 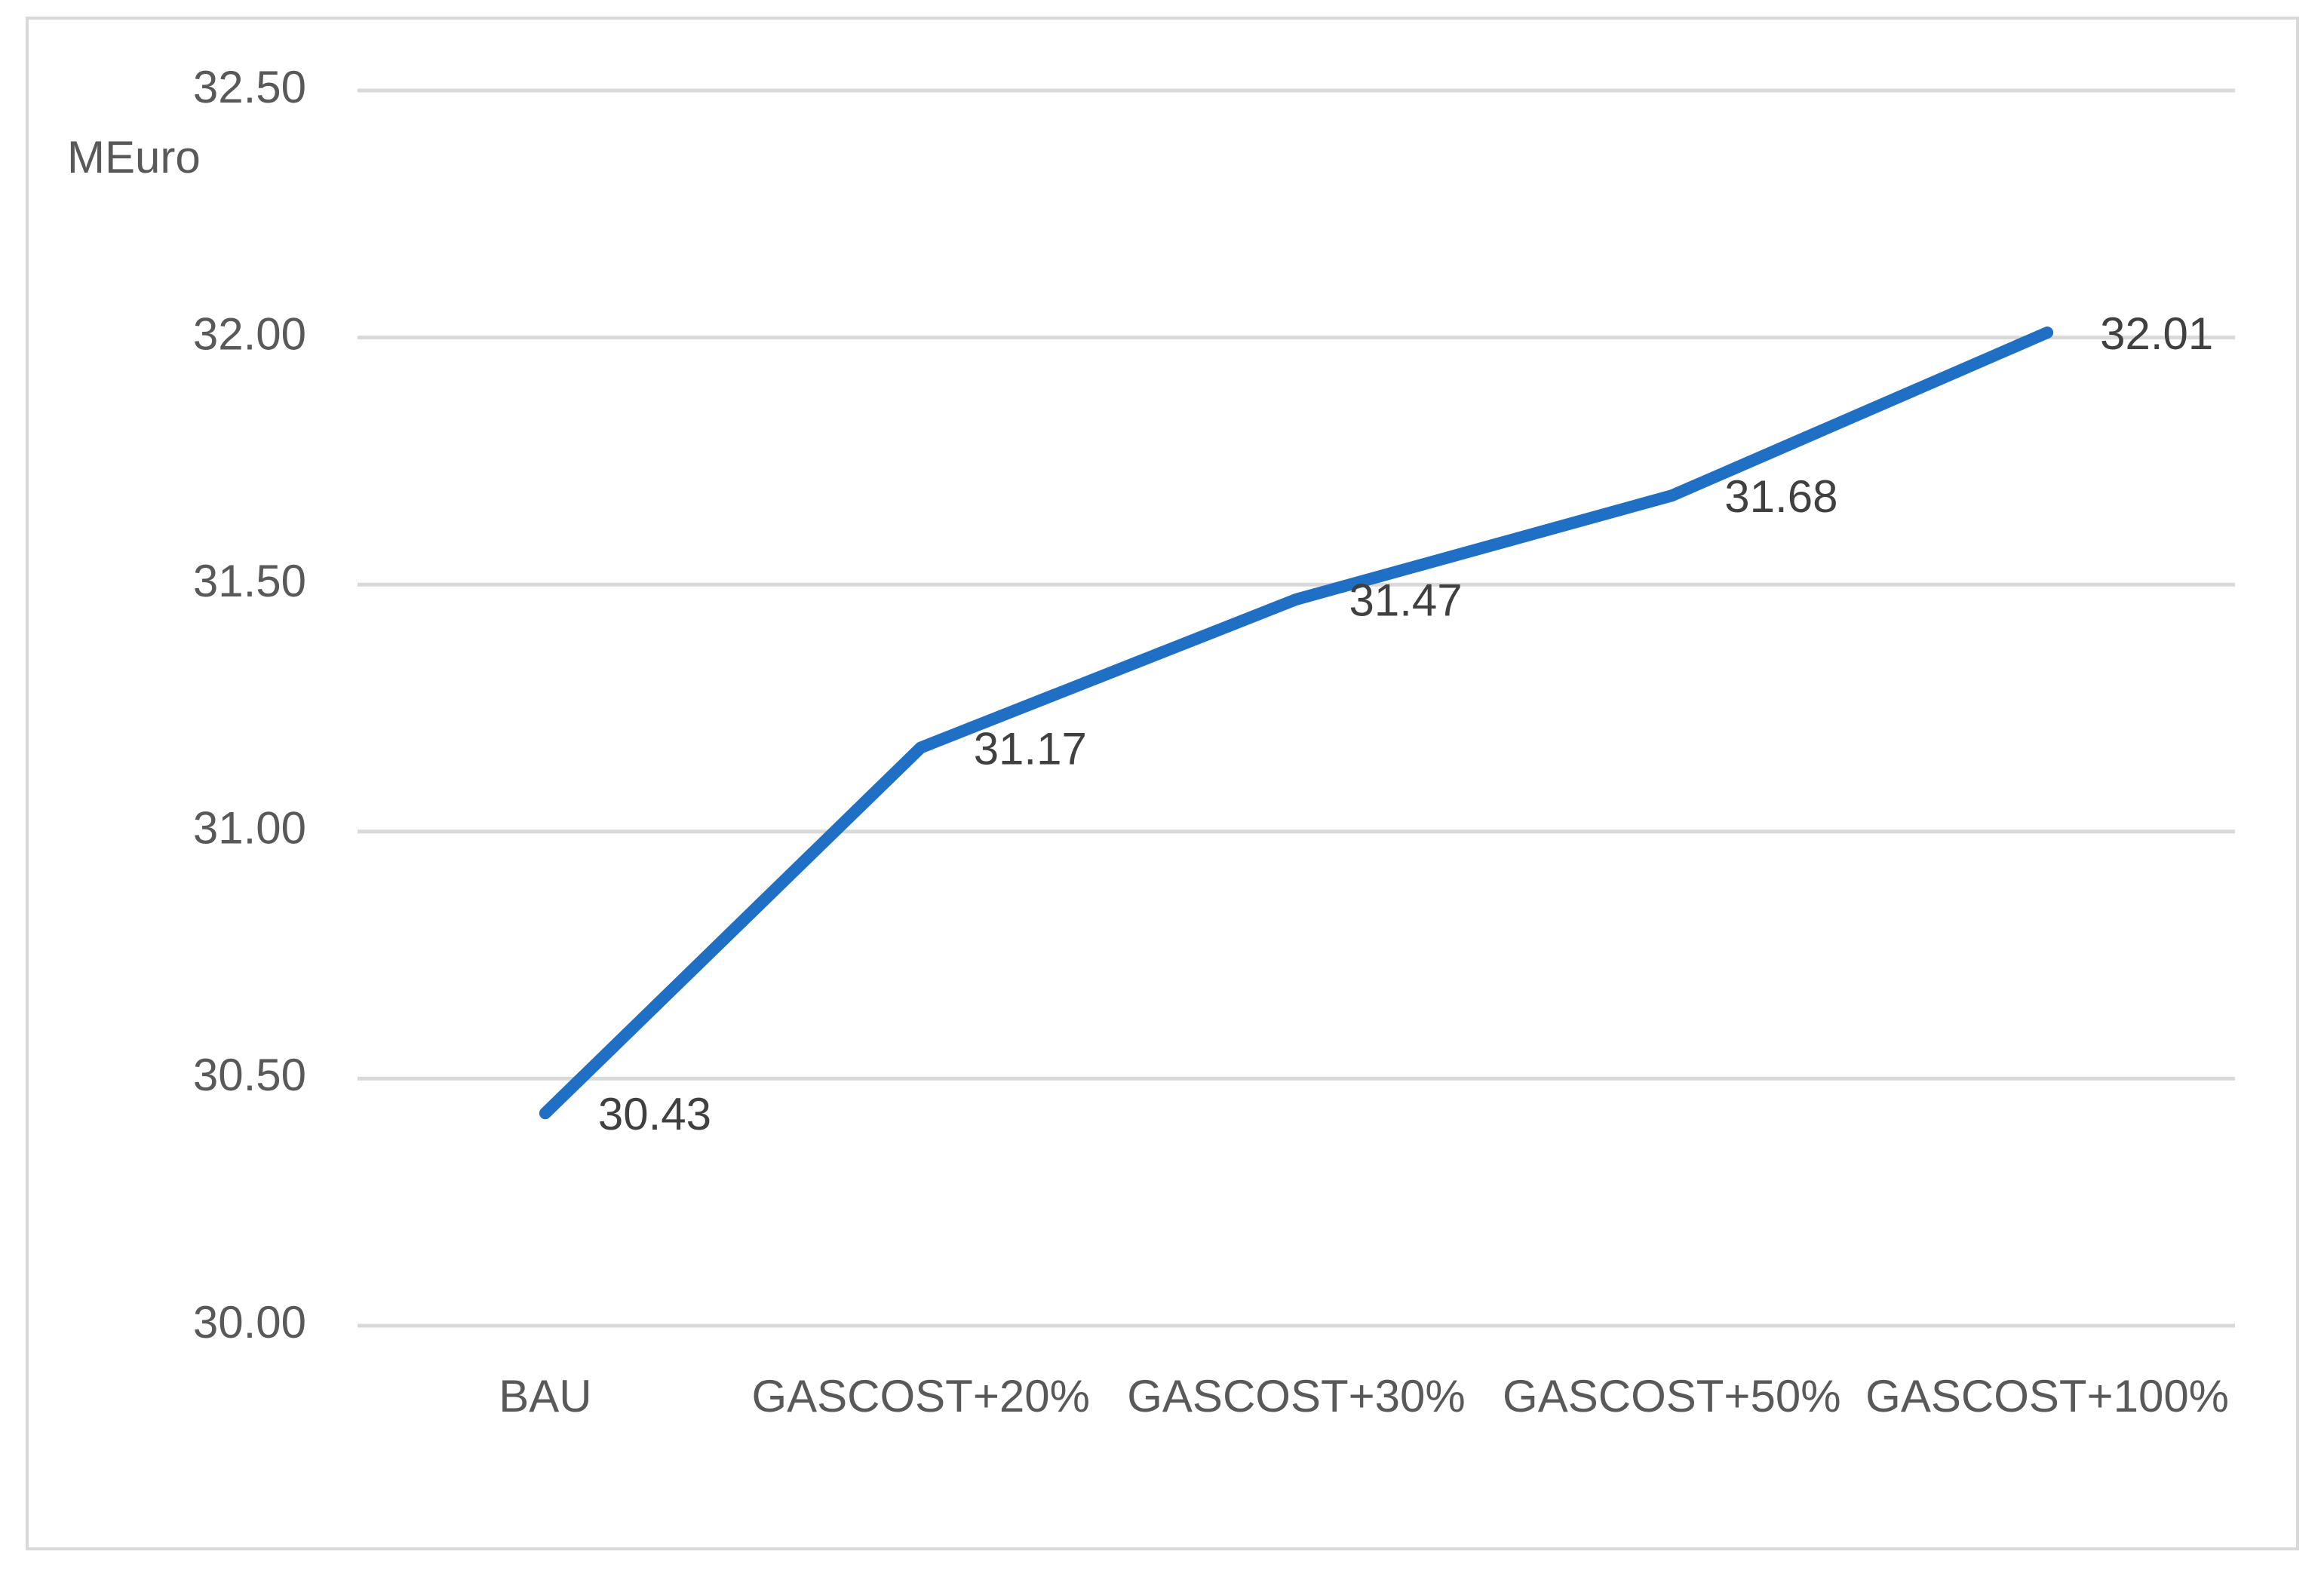 I want to click on x-tick-label: GASCOST+50%, so click(x=1672, y=1396).